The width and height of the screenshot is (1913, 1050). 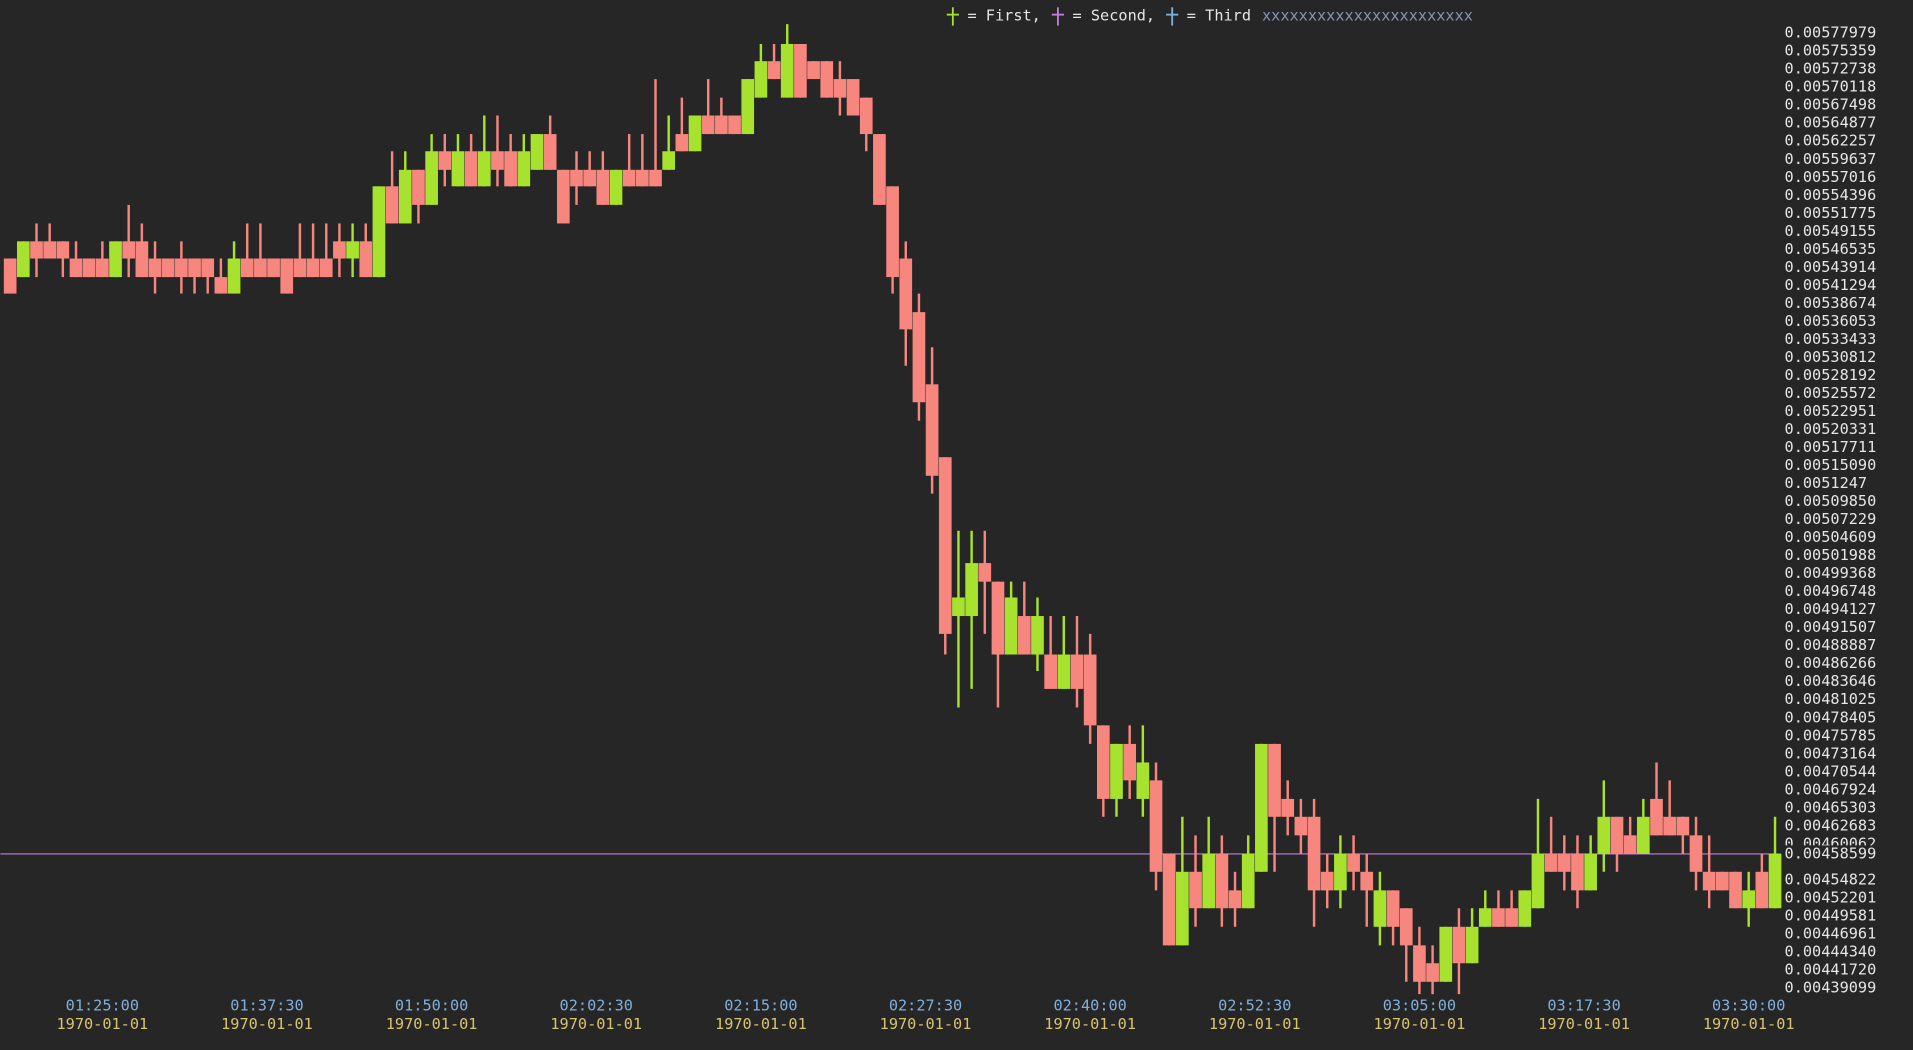 I want to click on last-price-label: 0.00458599, so click(x=1831, y=853).